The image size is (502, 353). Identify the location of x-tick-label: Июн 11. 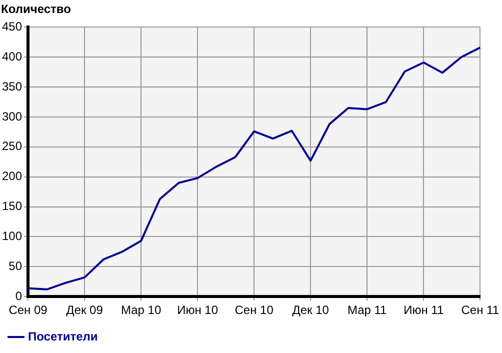
(424, 310).